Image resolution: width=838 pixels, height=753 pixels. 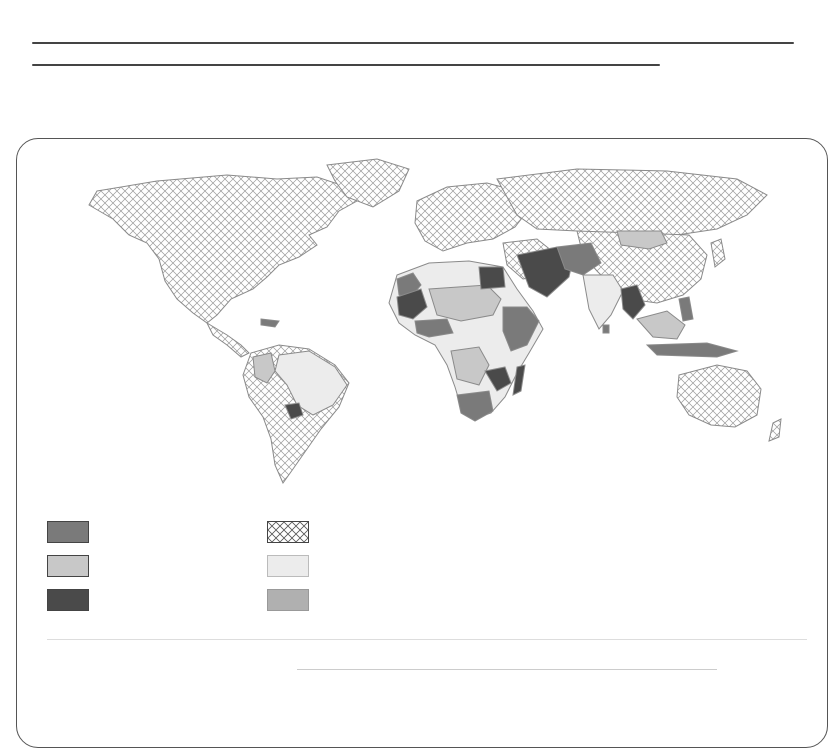 What do you see at coordinates (519, 380) in the screenshot?
I see `madagascar` at bounding box center [519, 380].